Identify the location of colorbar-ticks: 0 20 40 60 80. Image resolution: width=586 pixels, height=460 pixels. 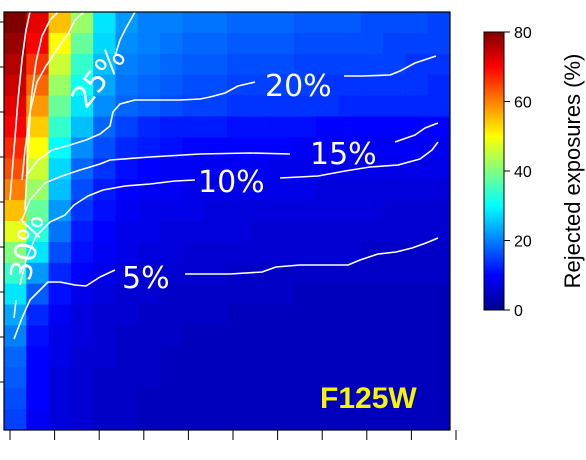
(518, 172).